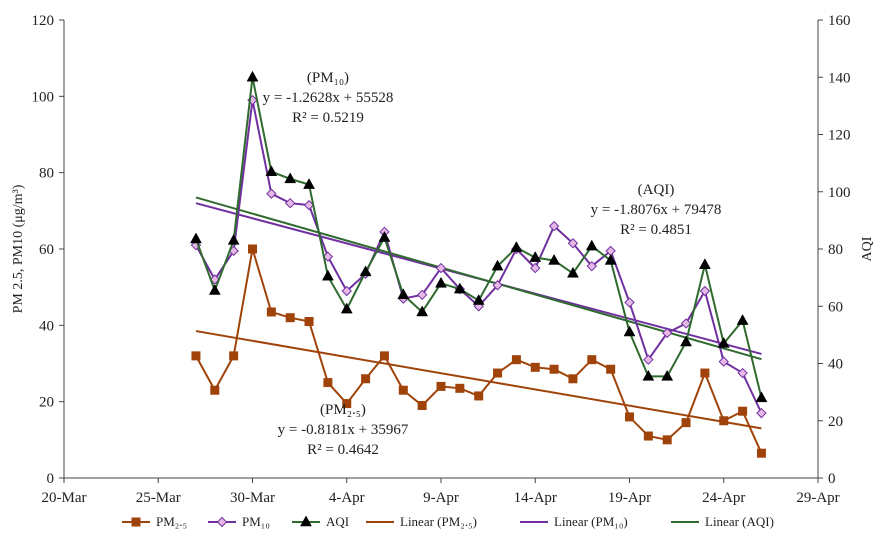  What do you see at coordinates (158, 498) in the screenshot?
I see `x-tick-label: 25-Mar` at bounding box center [158, 498].